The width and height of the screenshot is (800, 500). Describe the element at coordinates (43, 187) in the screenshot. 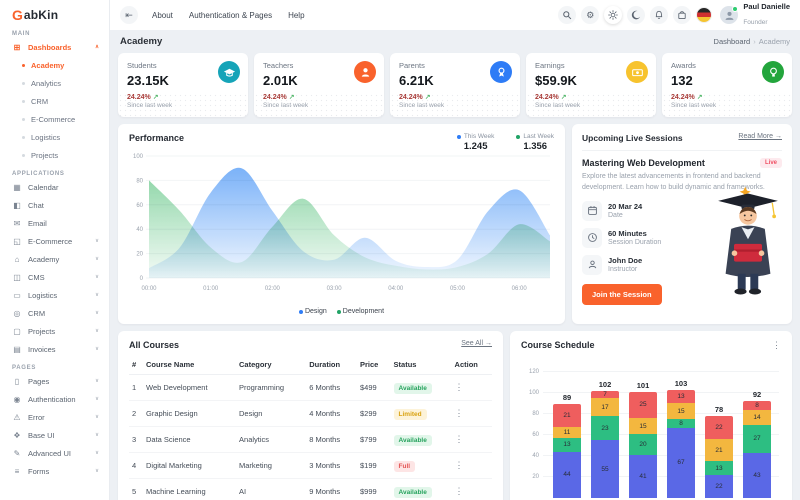

I see `sidebar-item-label: Calendar` at that location.